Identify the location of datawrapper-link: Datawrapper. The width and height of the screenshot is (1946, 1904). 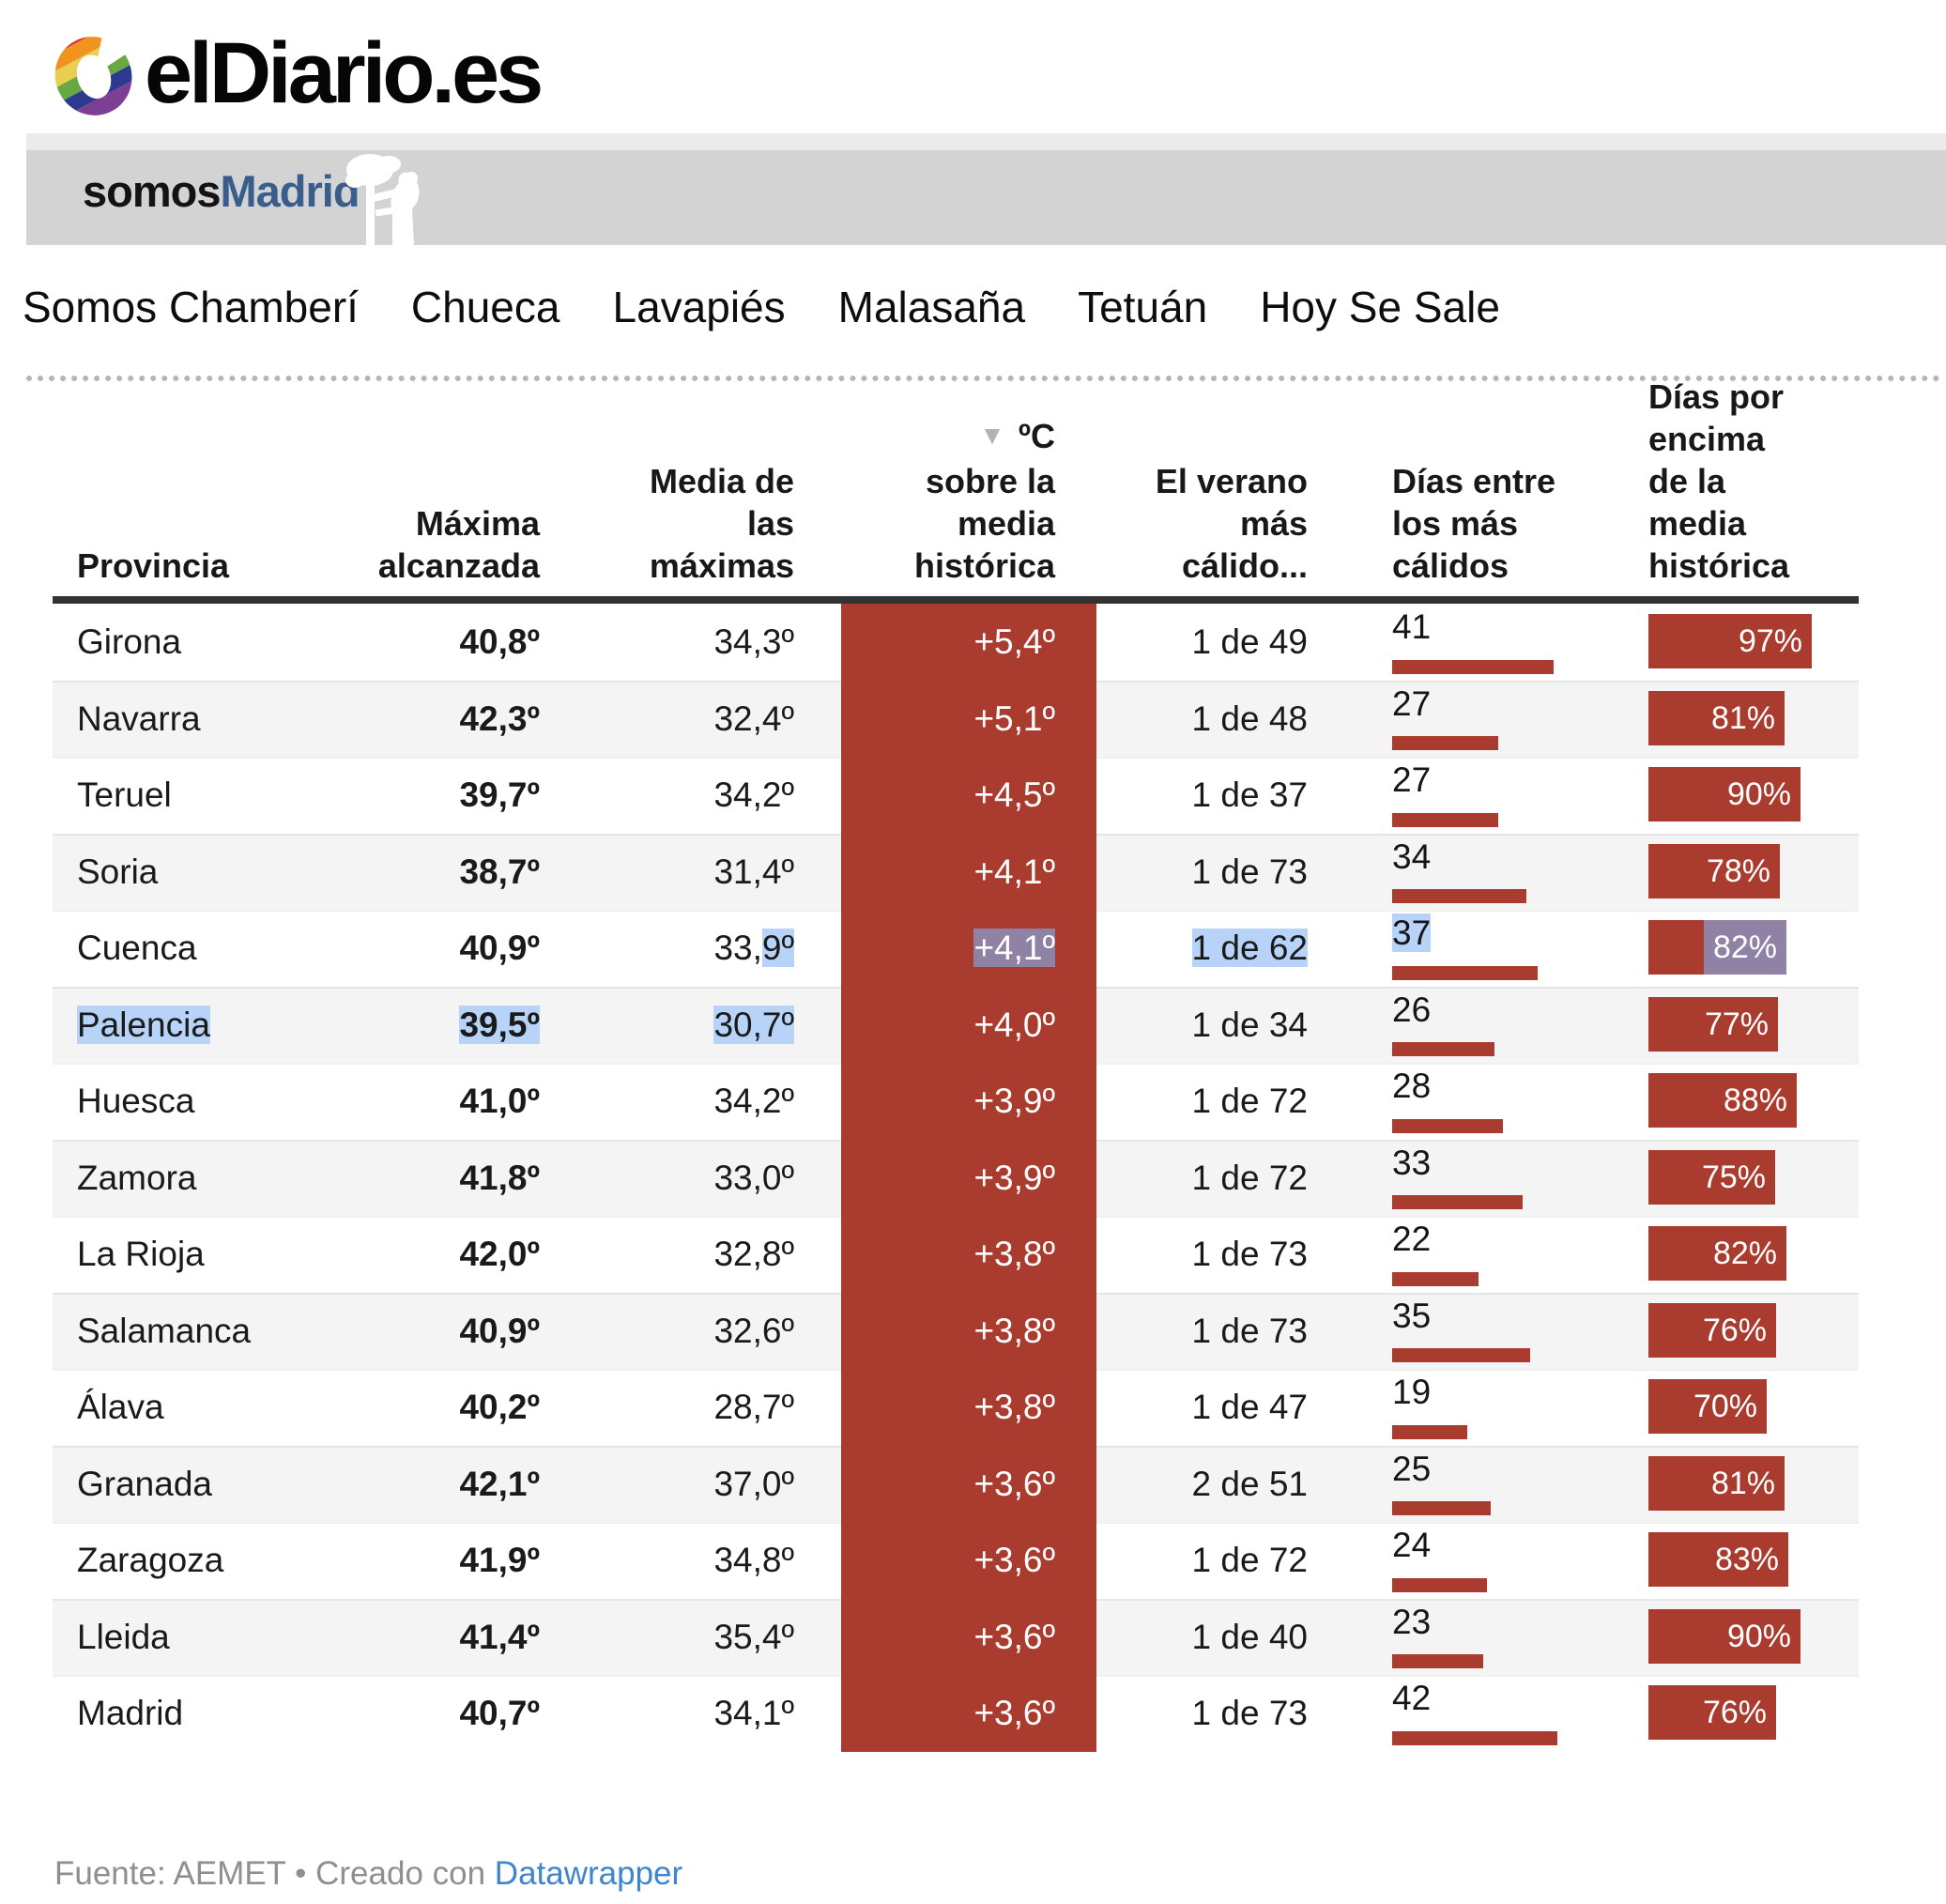
(588, 1873).